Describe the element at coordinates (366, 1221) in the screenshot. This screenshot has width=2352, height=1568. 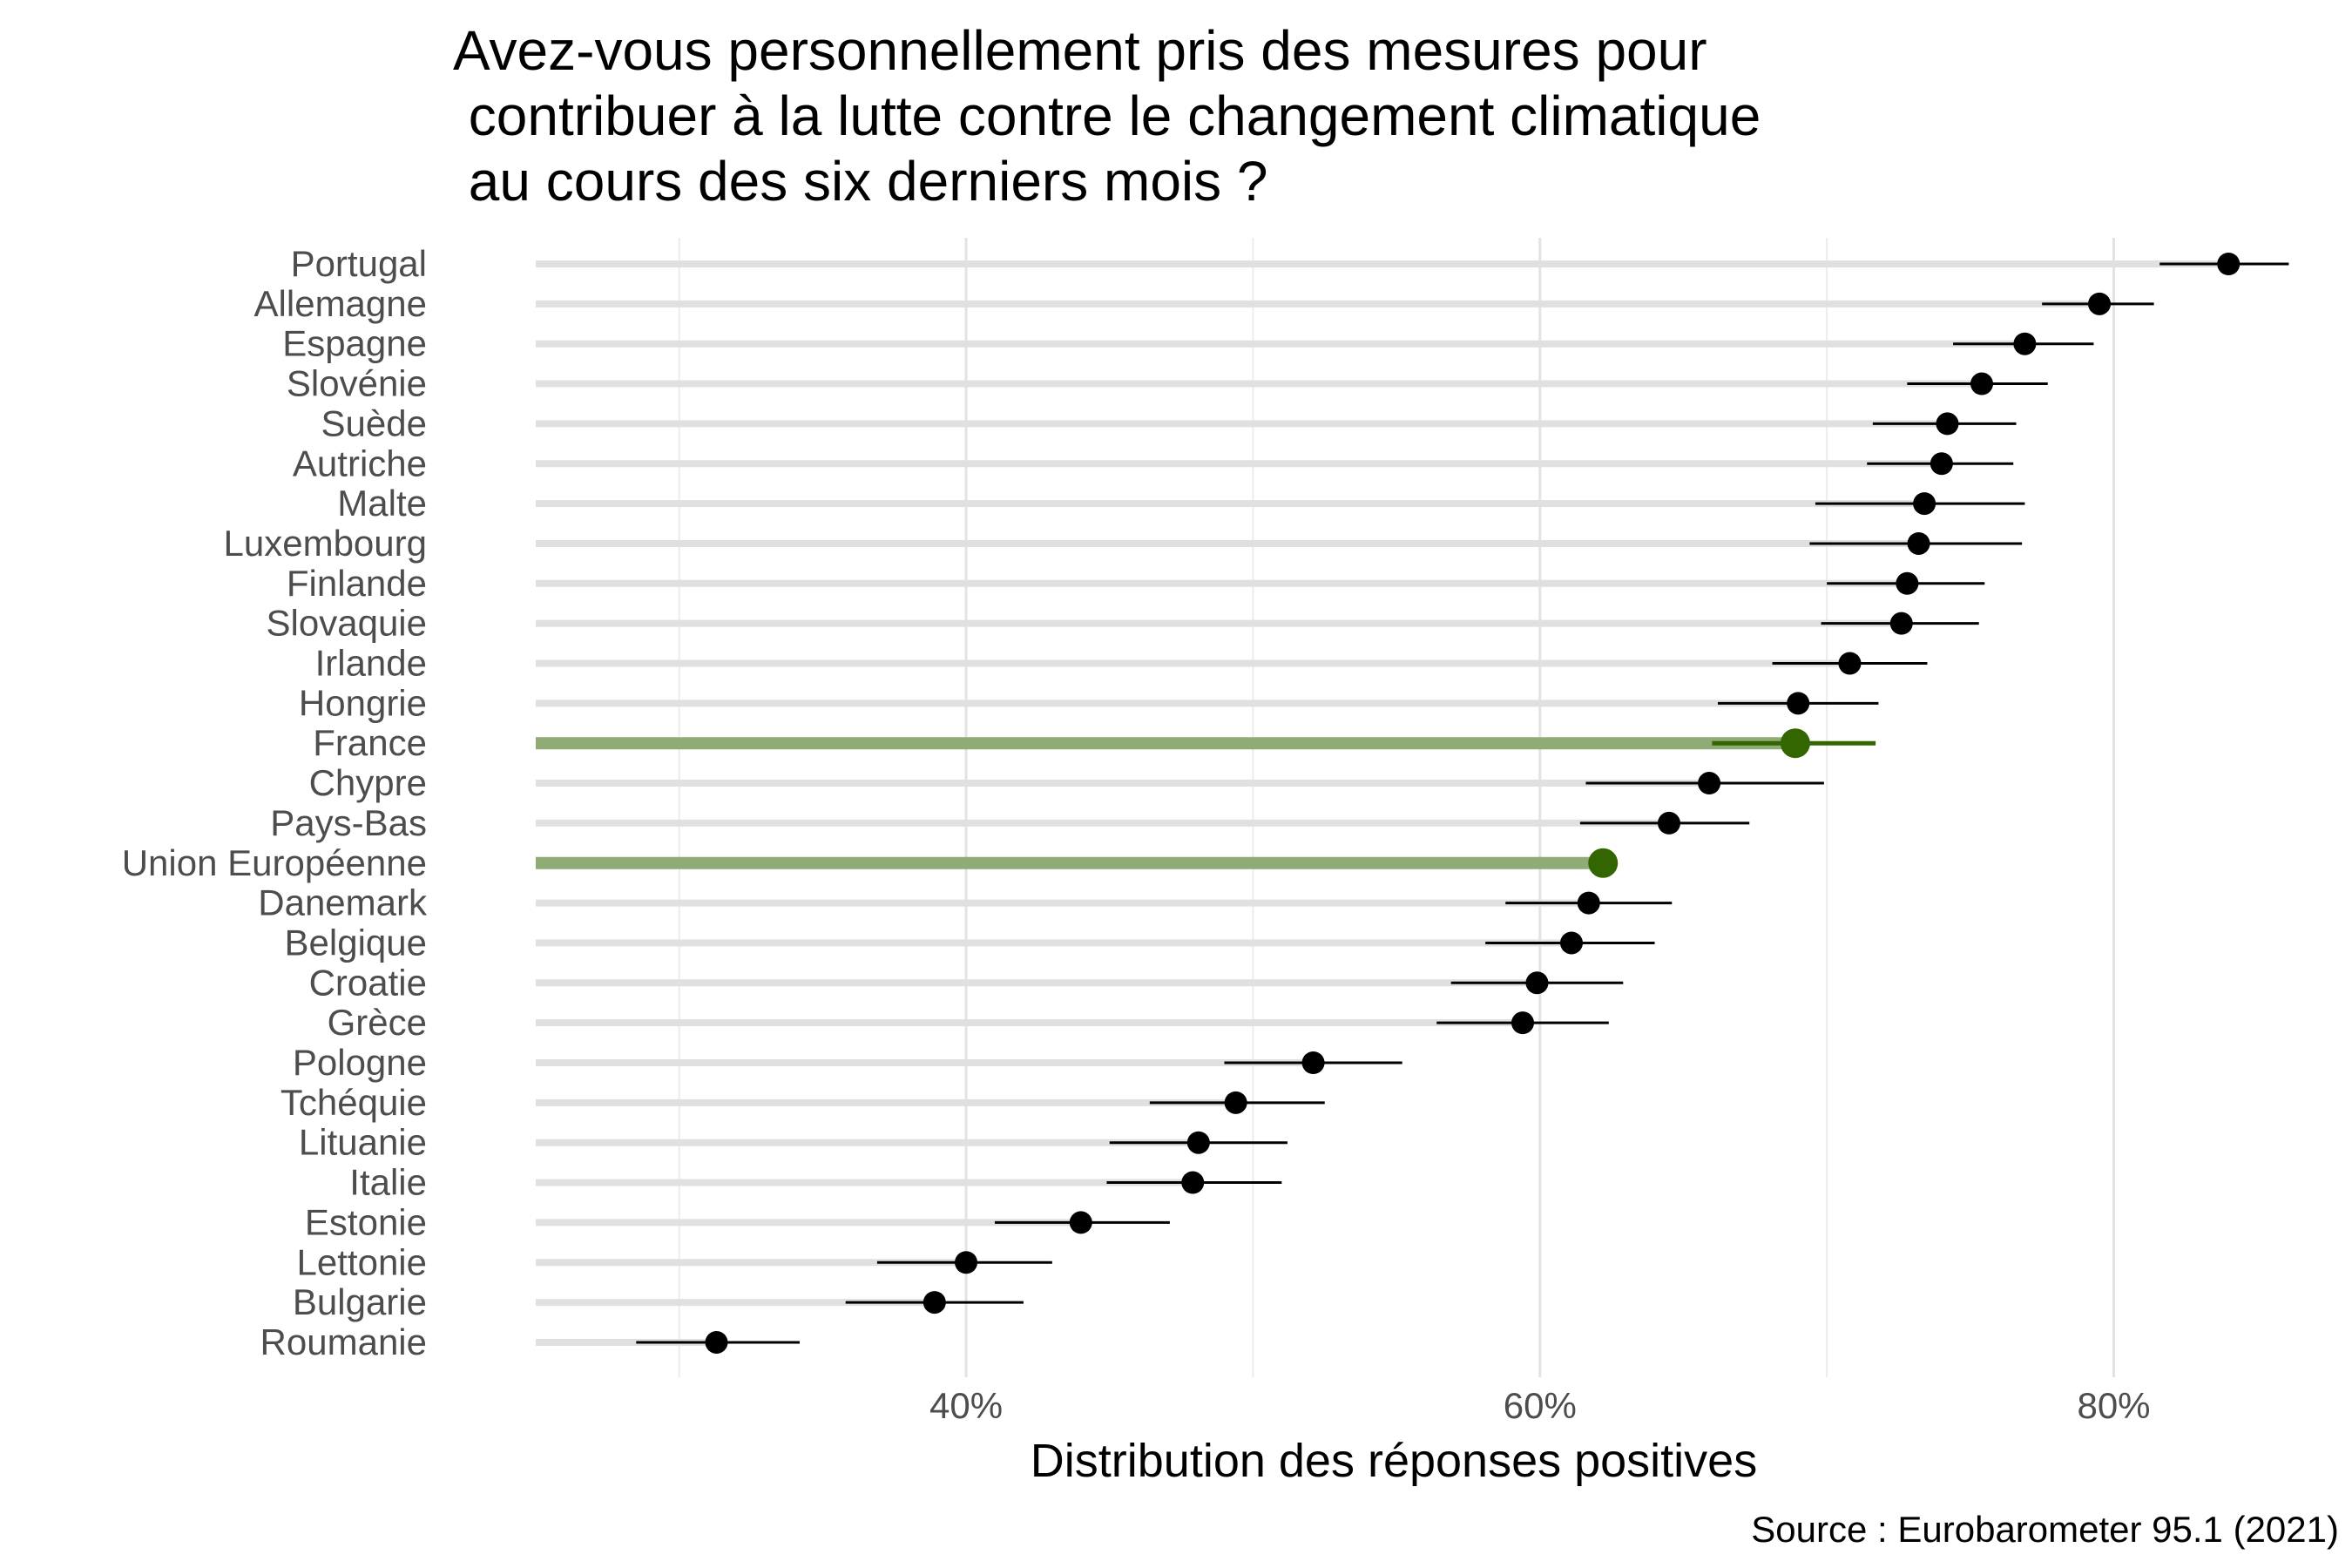
I see `country-label: Estonie` at that location.